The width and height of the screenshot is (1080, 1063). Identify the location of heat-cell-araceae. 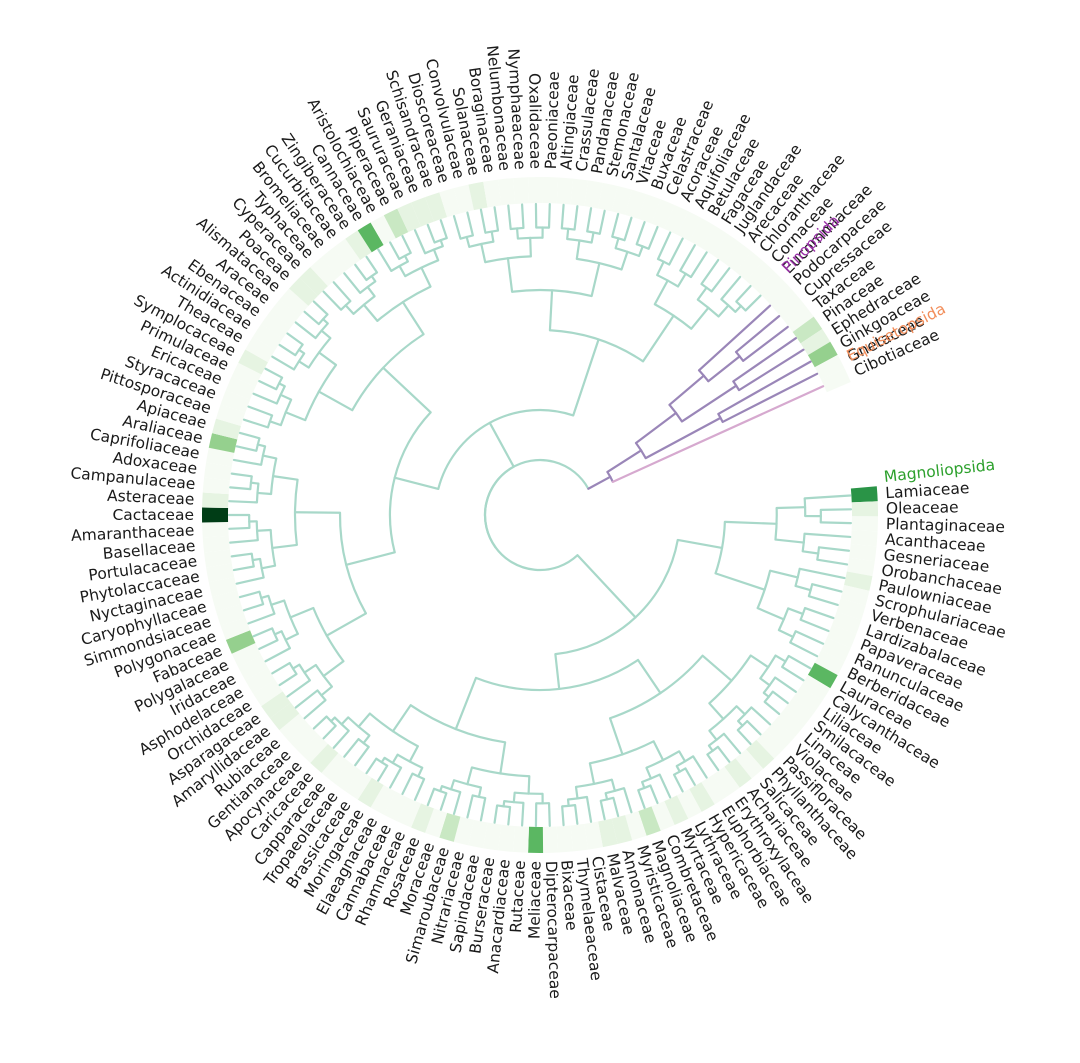
(284, 313).